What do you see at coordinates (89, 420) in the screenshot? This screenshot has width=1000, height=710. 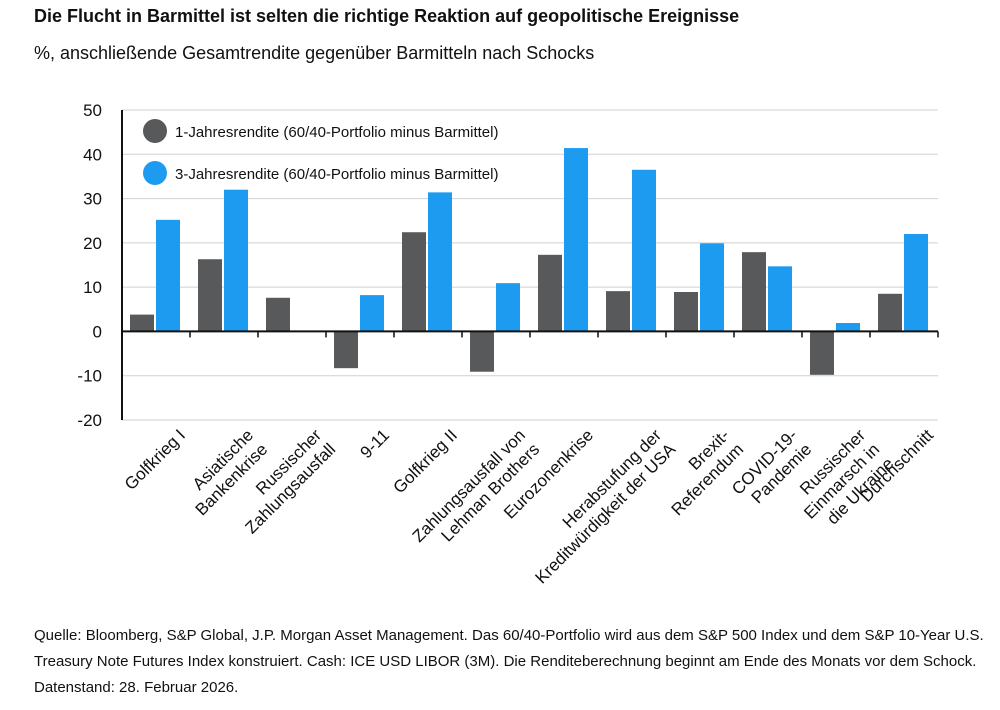 I see `y-tick-label: -20` at bounding box center [89, 420].